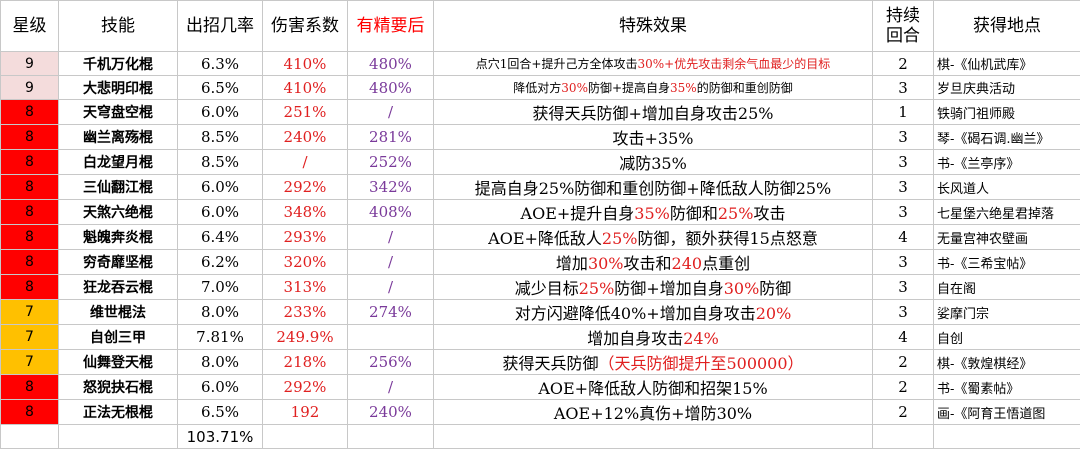  Describe the element at coordinates (390, 412) in the screenshot. I see `refined-damage: 240%` at that location.